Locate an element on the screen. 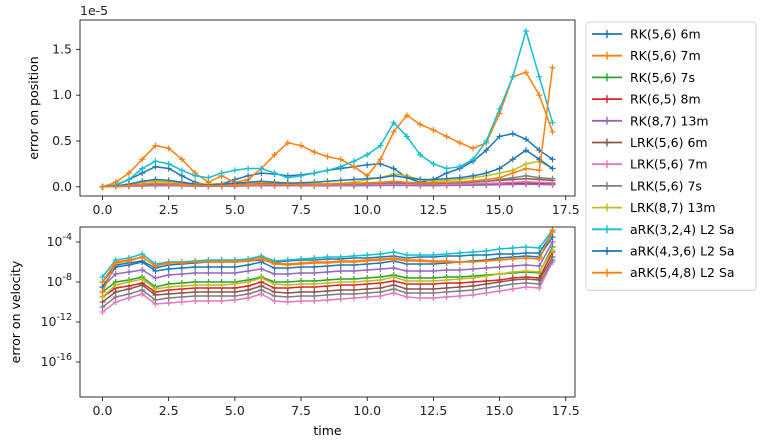 This screenshot has width=762, height=448. series-RK(8,7) 13m is located at coordinates (327, 264).